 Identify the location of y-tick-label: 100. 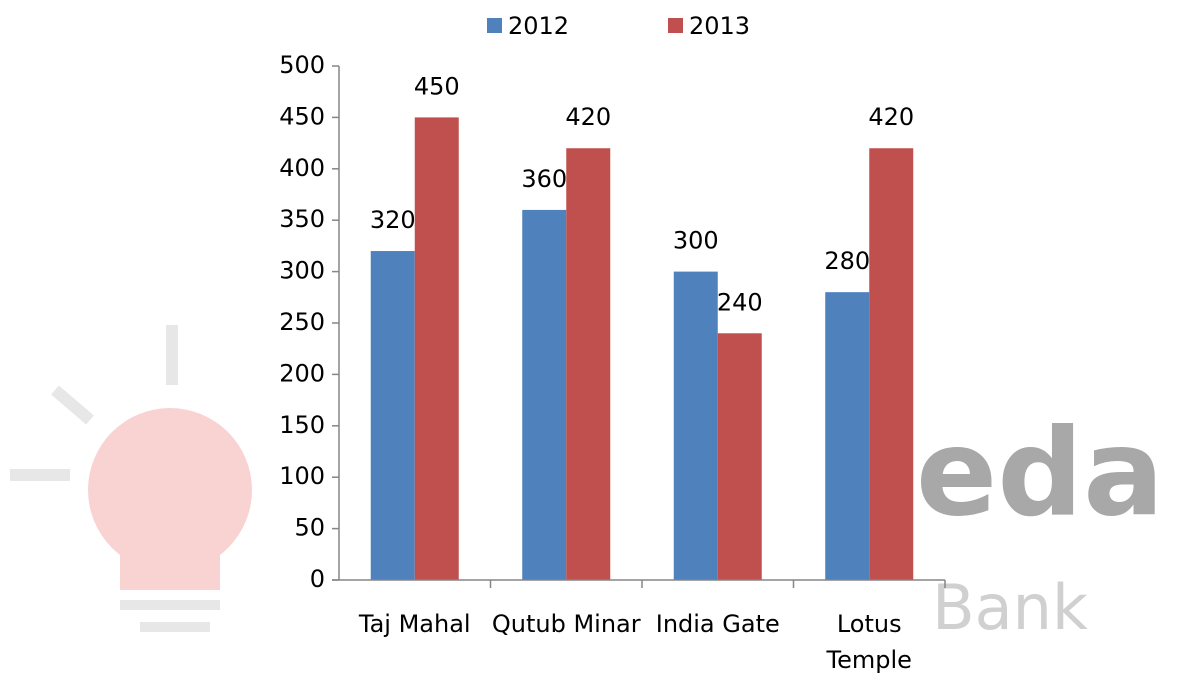
(302, 476).